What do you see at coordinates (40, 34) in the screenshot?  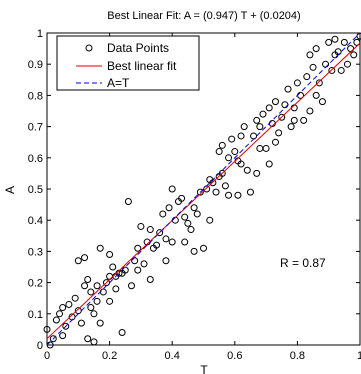 I see `y-tick-label: 1` at bounding box center [40, 34].